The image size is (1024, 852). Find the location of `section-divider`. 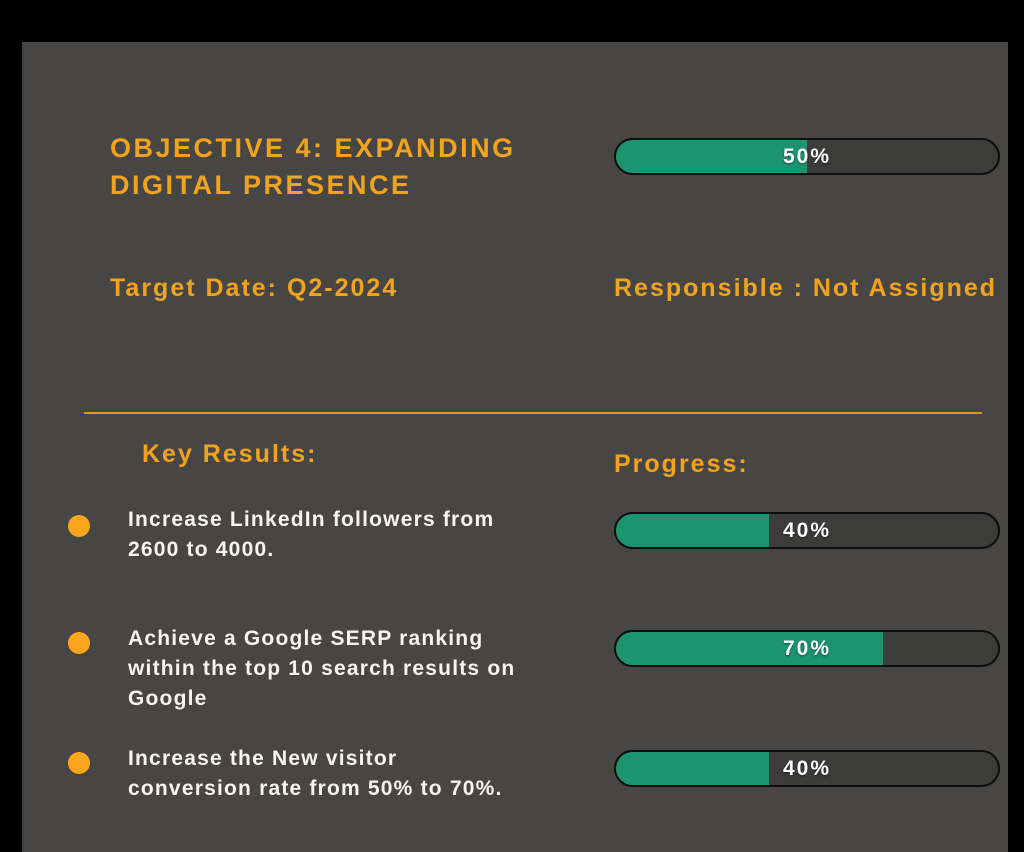

section-divider is located at coordinates (533, 413).